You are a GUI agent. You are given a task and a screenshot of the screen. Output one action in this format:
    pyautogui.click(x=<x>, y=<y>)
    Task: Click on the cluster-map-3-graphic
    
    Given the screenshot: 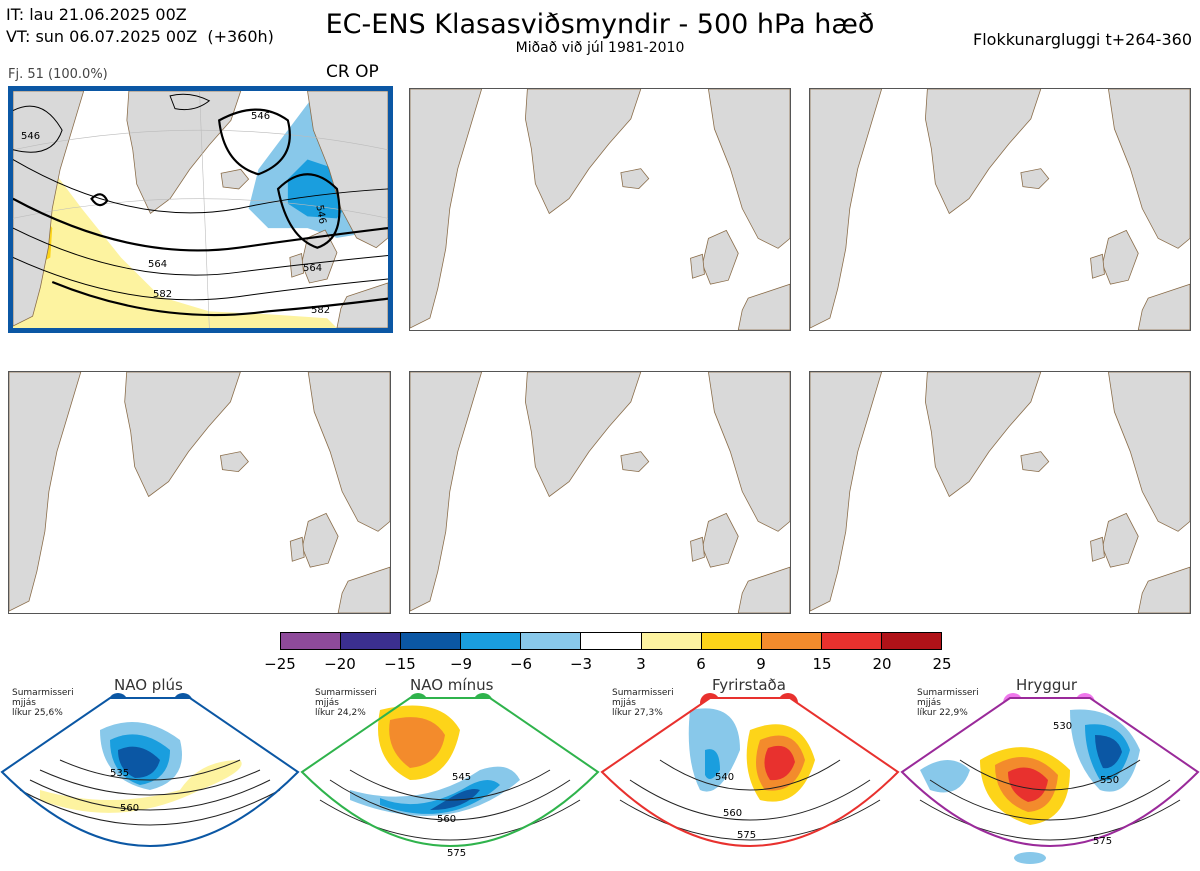 What is the action you would take?
    pyautogui.click(x=1000, y=209)
    